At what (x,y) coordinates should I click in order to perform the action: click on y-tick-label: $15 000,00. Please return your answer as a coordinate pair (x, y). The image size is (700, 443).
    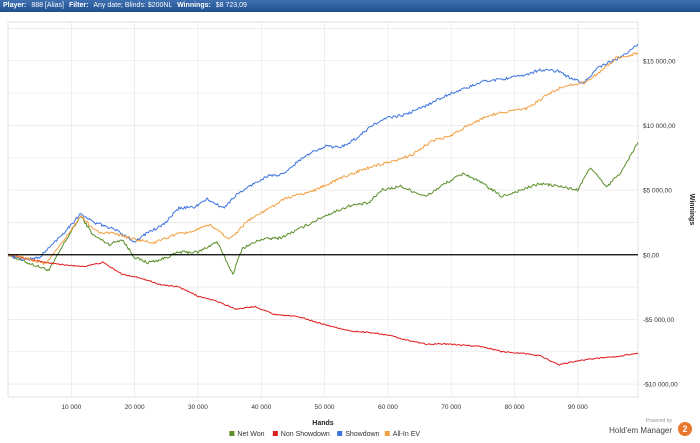
    Looking at the image, I should click on (659, 61).